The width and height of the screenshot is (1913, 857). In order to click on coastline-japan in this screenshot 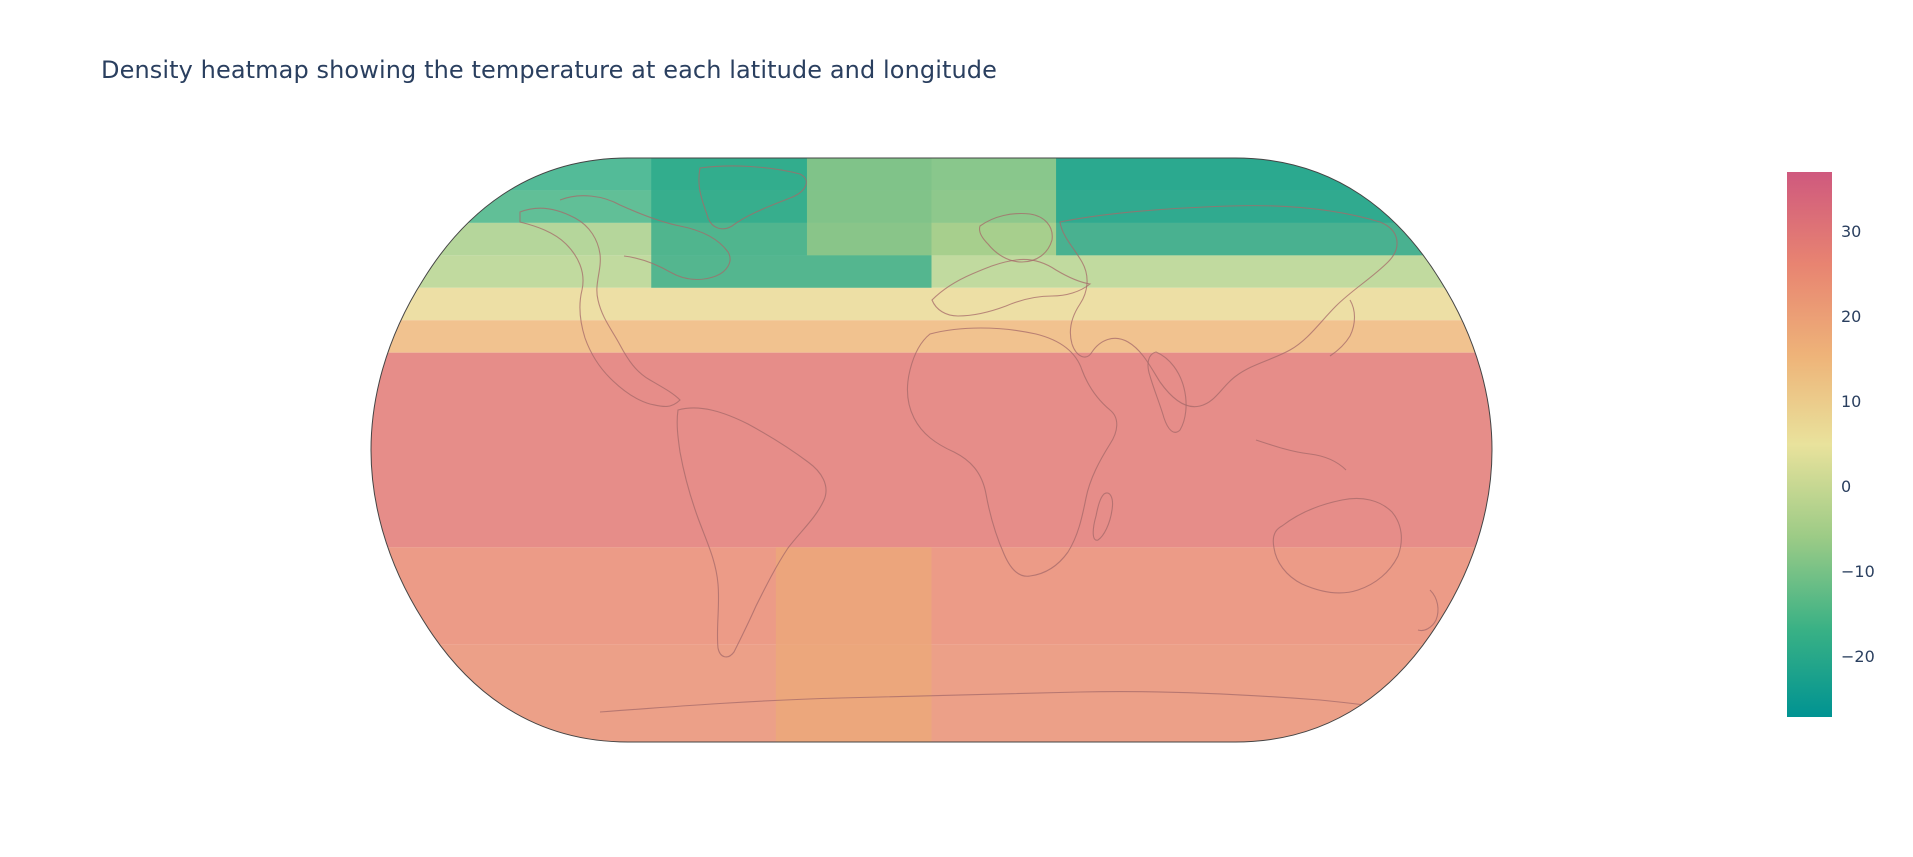, I will do `click(1342, 328)`.